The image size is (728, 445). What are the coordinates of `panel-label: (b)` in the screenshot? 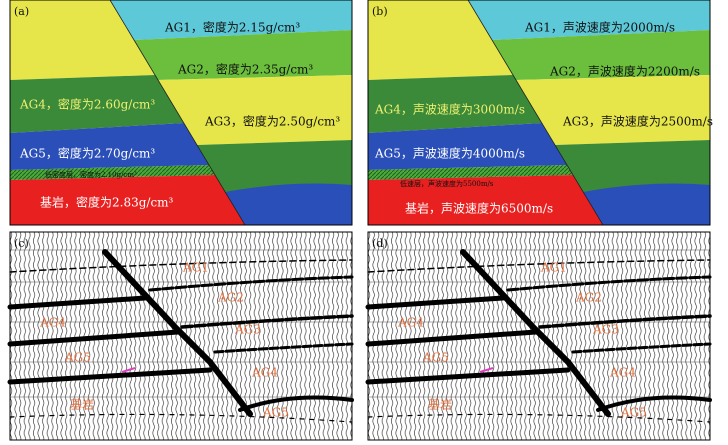 It's located at (380, 11).